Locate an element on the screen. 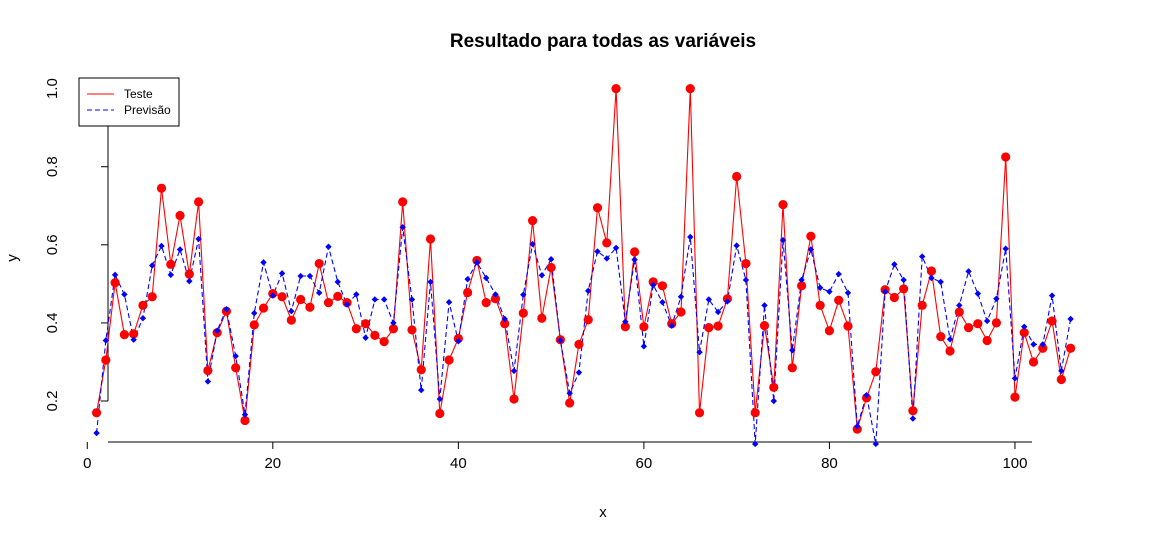 Image resolution: width=1167 pixels, height=541 pixels. y-tick-label: 0.4 is located at coordinates (52, 322).